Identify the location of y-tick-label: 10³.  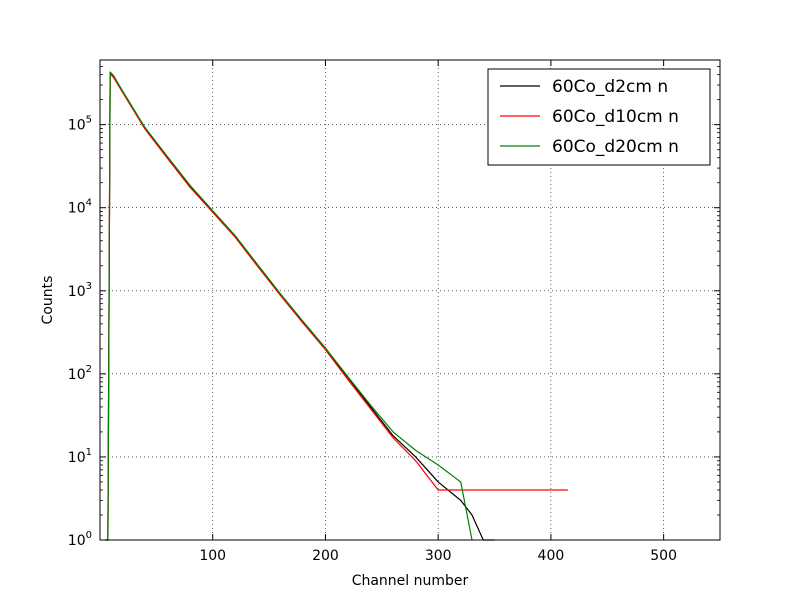
(80, 290).